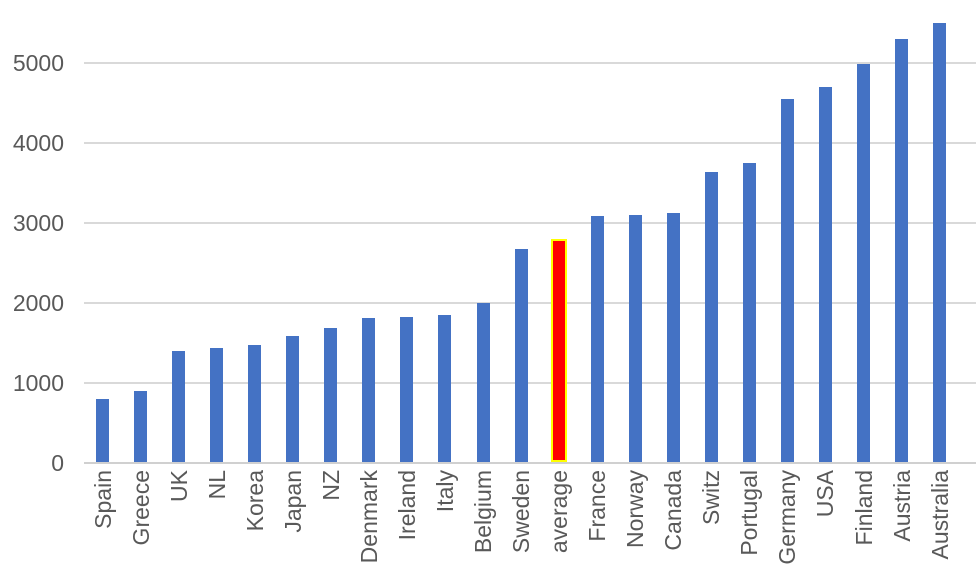 This screenshot has width=980, height=587. What do you see at coordinates (635, 509) in the screenshot?
I see `x-label-norway: Norway` at bounding box center [635, 509].